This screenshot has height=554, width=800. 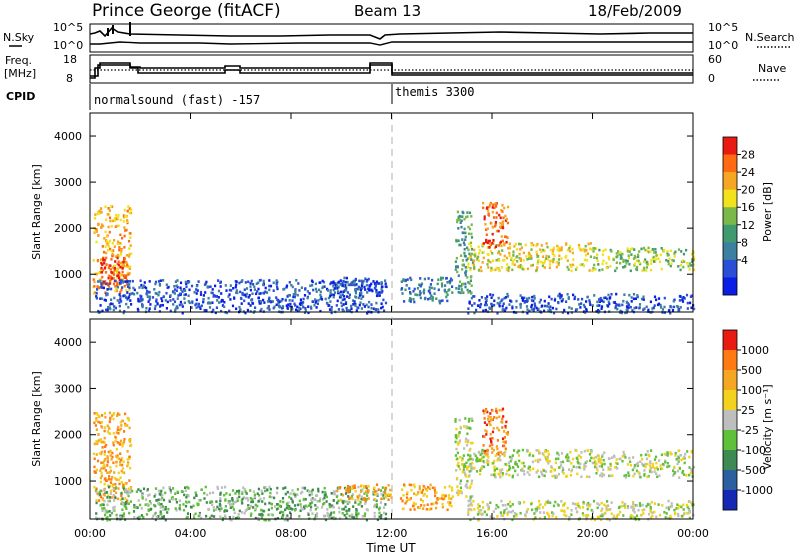 What do you see at coordinates (730, 480) in the screenshot?
I see `velocity-colorbar-swatch` at bounding box center [730, 480].